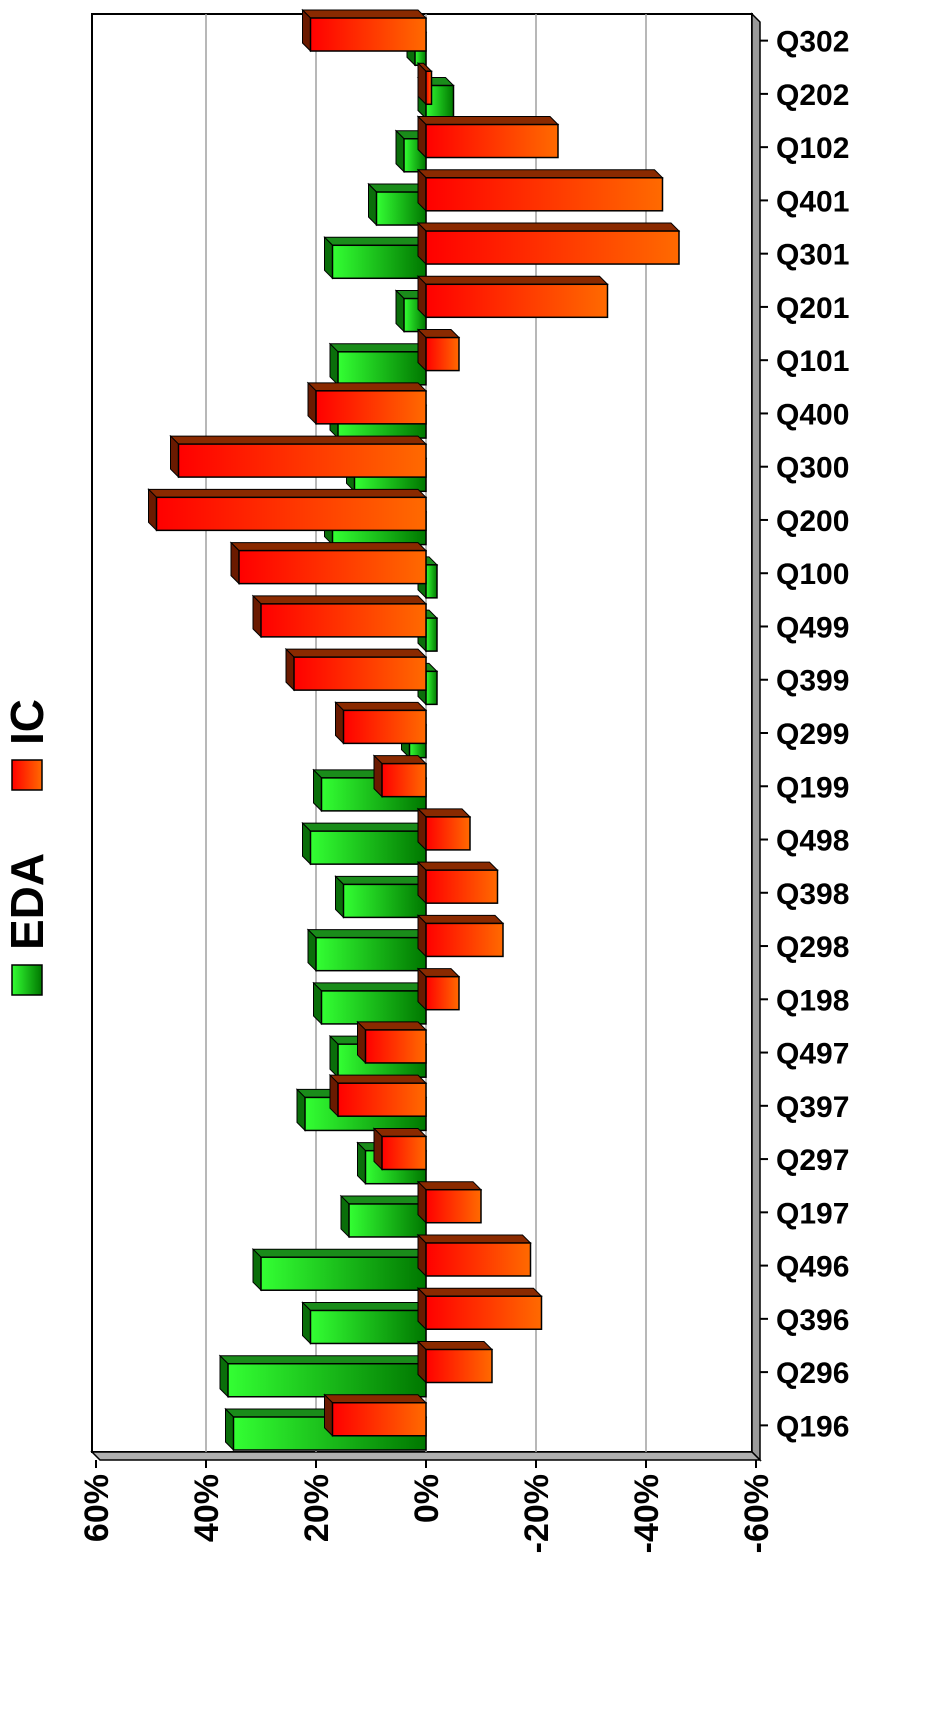  I want to click on category-label: Q202, so click(812, 95).